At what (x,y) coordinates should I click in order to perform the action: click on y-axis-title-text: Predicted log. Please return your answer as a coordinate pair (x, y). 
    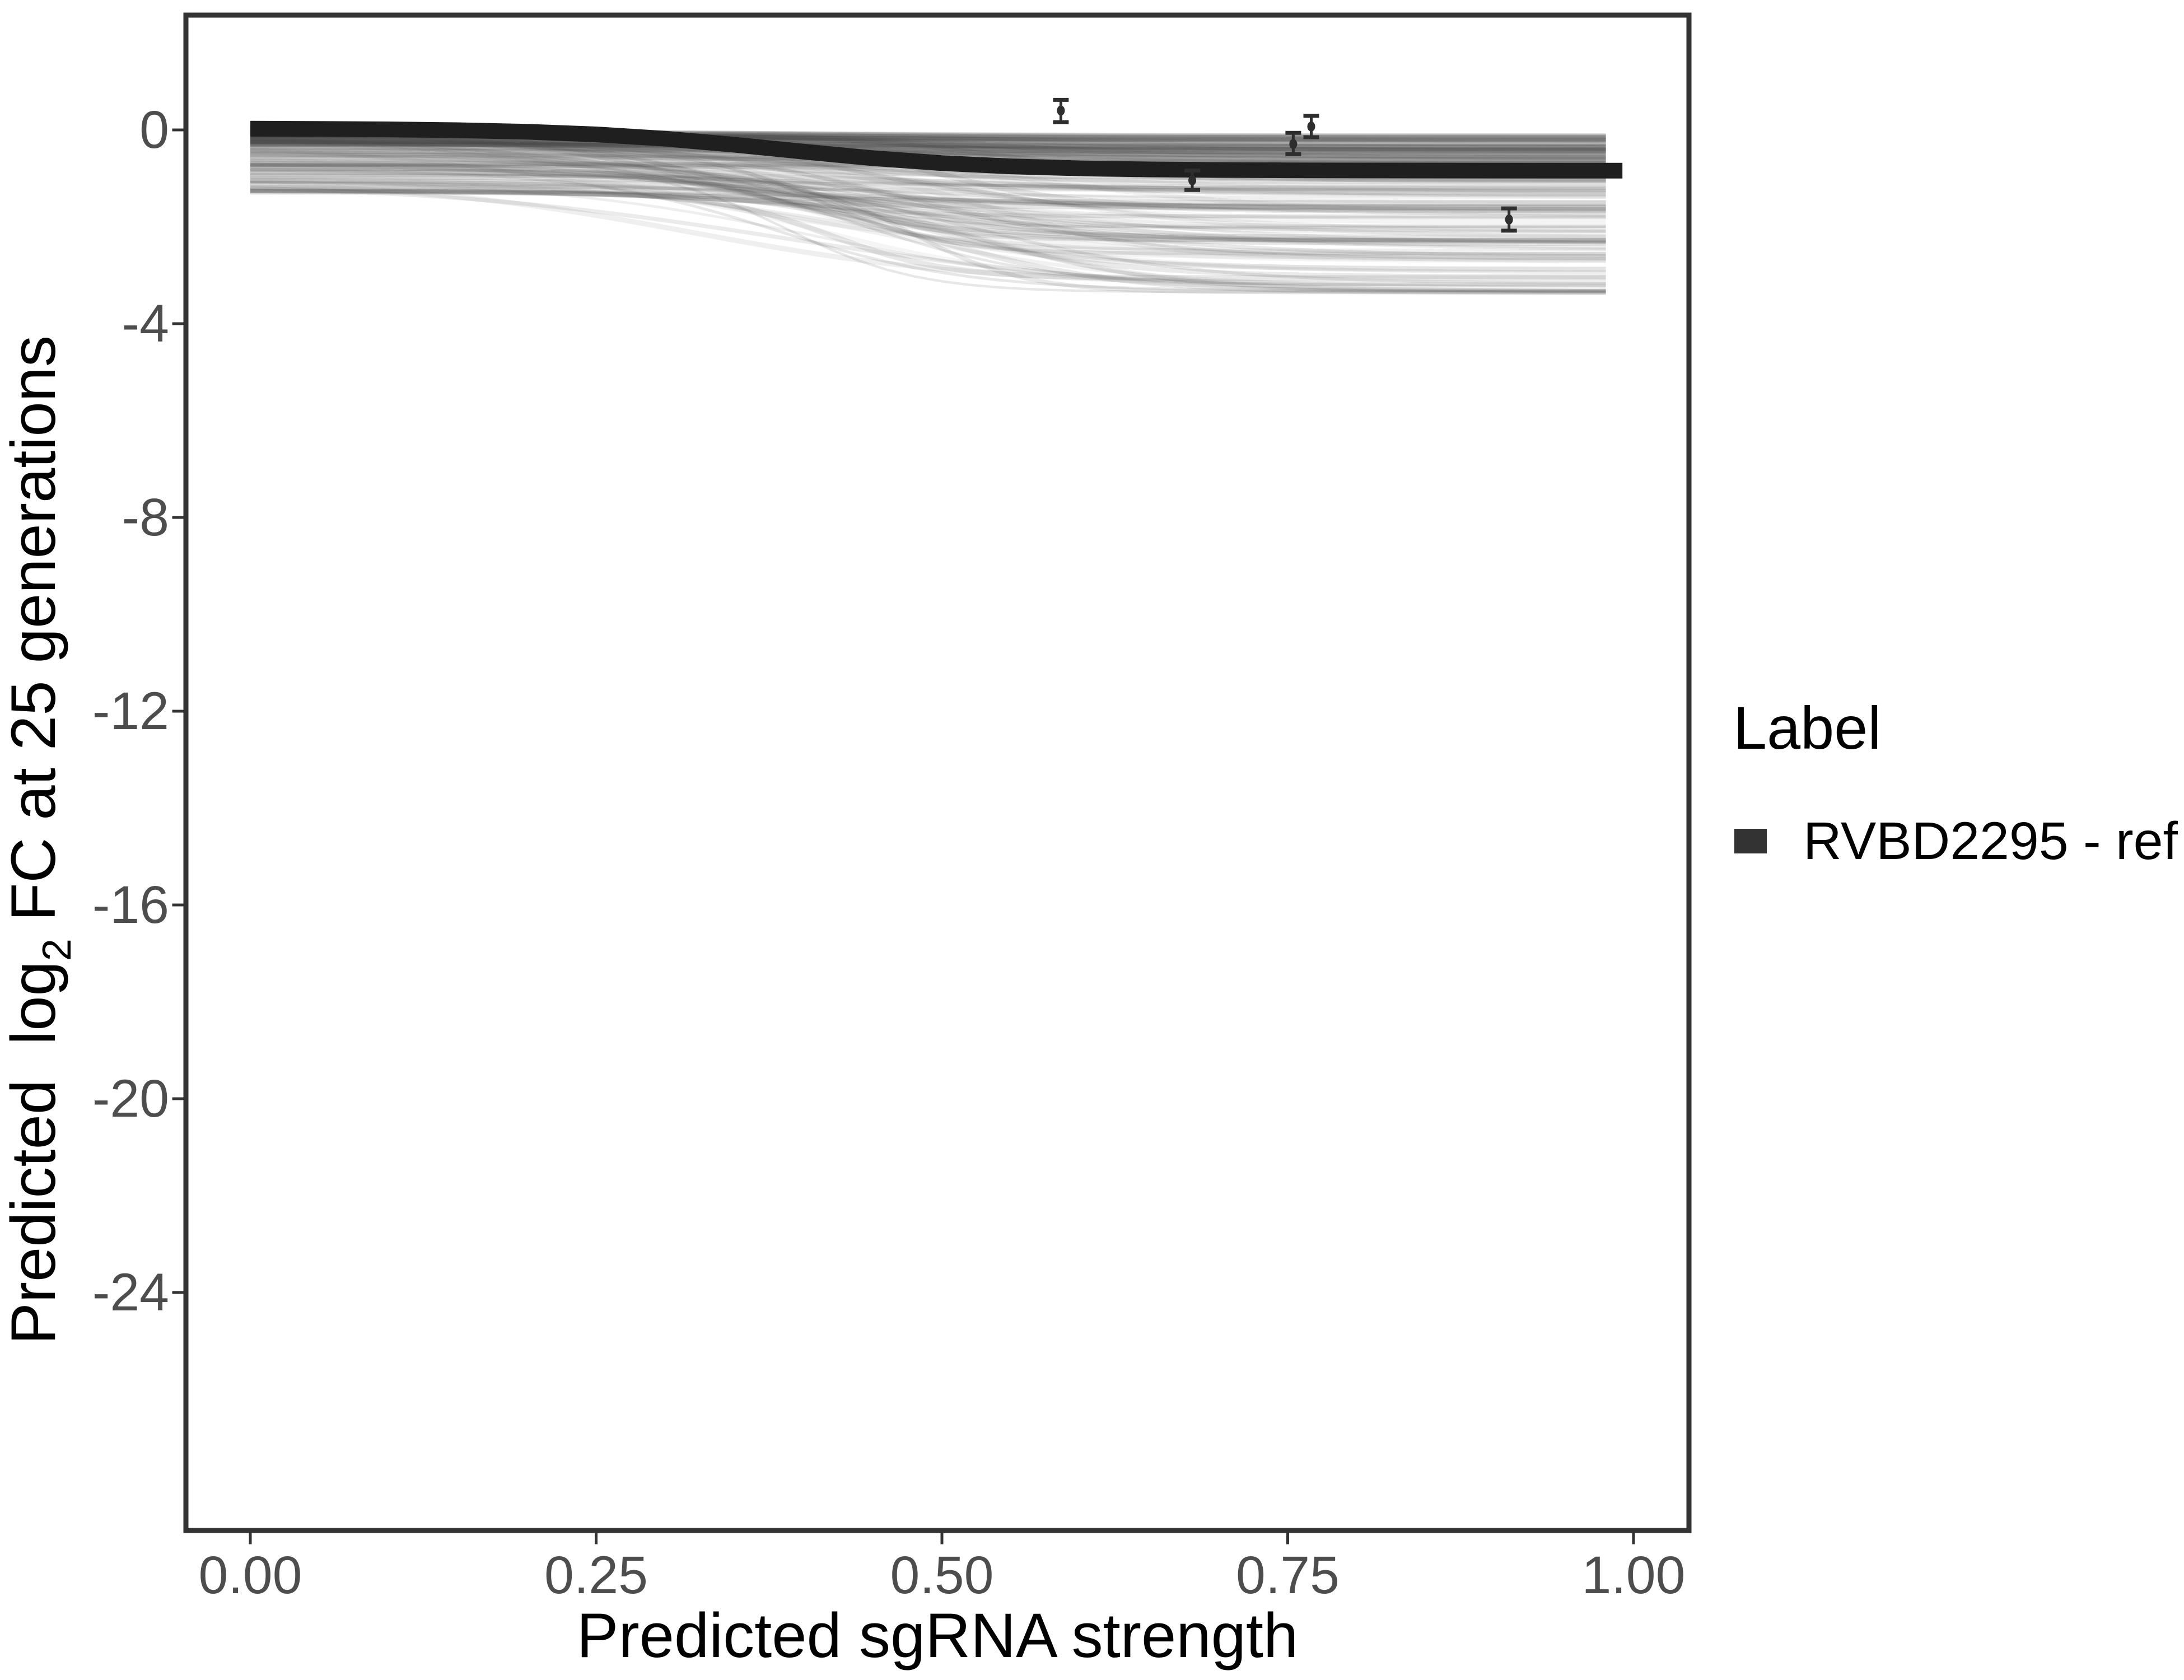
    Looking at the image, I should click on (34, 1153).